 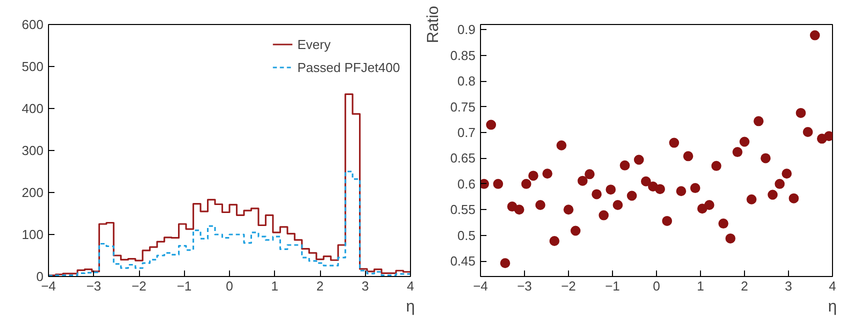 I want to click on y-tick-label: 600, so click(x=33, y=24).